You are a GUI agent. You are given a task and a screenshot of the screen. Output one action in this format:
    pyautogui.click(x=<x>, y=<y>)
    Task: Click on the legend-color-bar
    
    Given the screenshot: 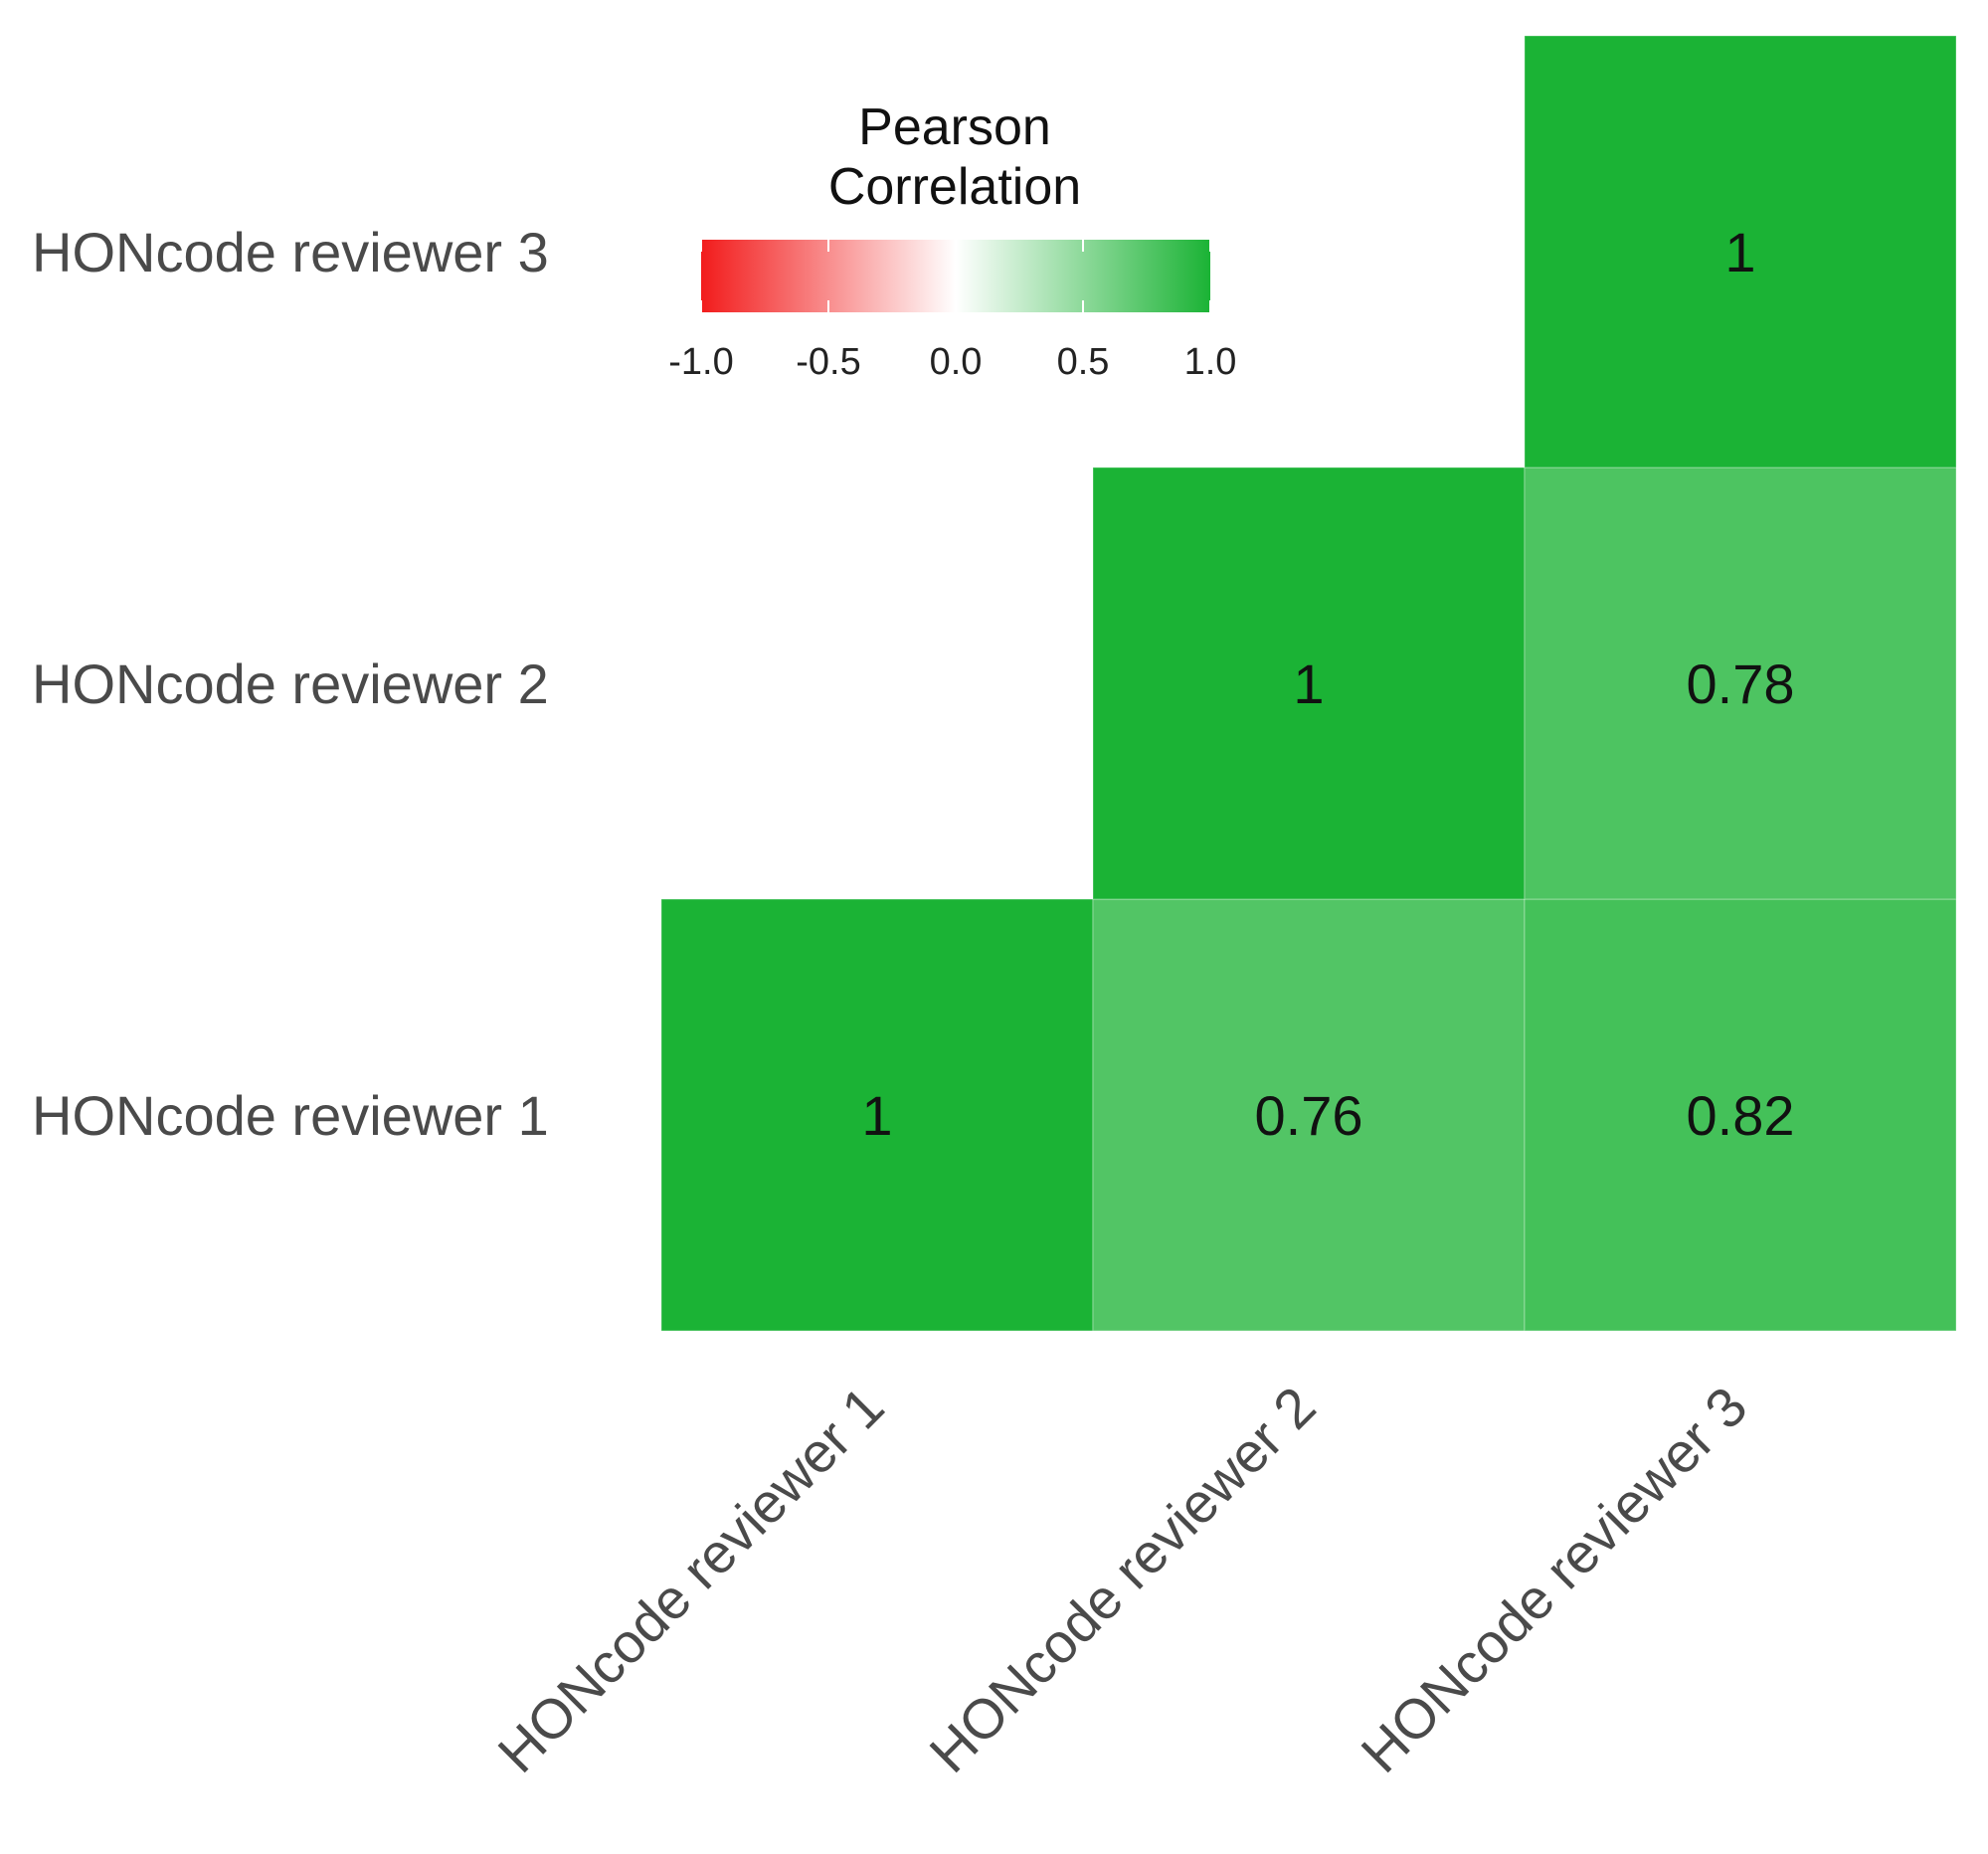 What is the action you would take?
    pyautogui.click(x=955, y=276)
    